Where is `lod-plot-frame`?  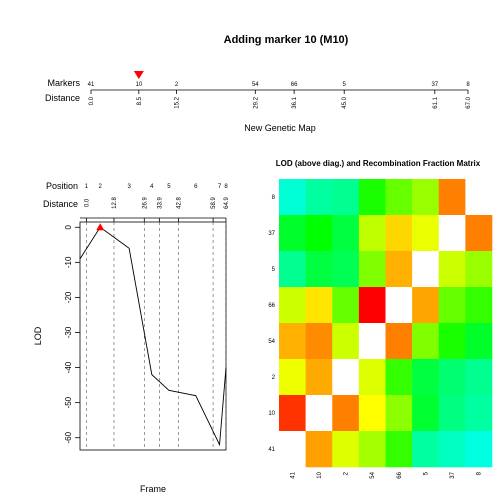
lod-plot-frame is located at coordinates (153, 336).